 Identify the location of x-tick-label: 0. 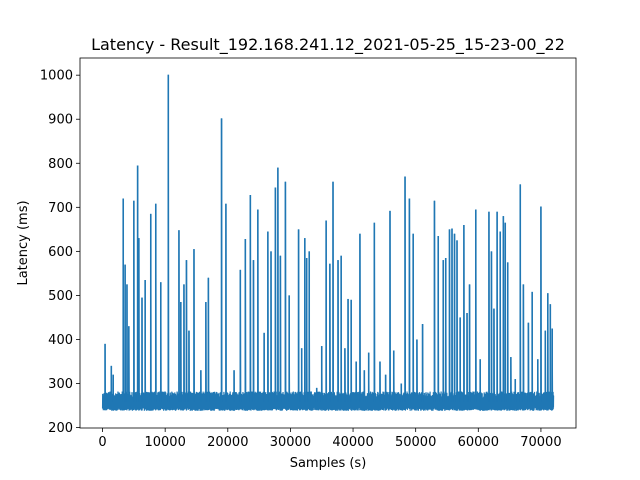
(102, 442).